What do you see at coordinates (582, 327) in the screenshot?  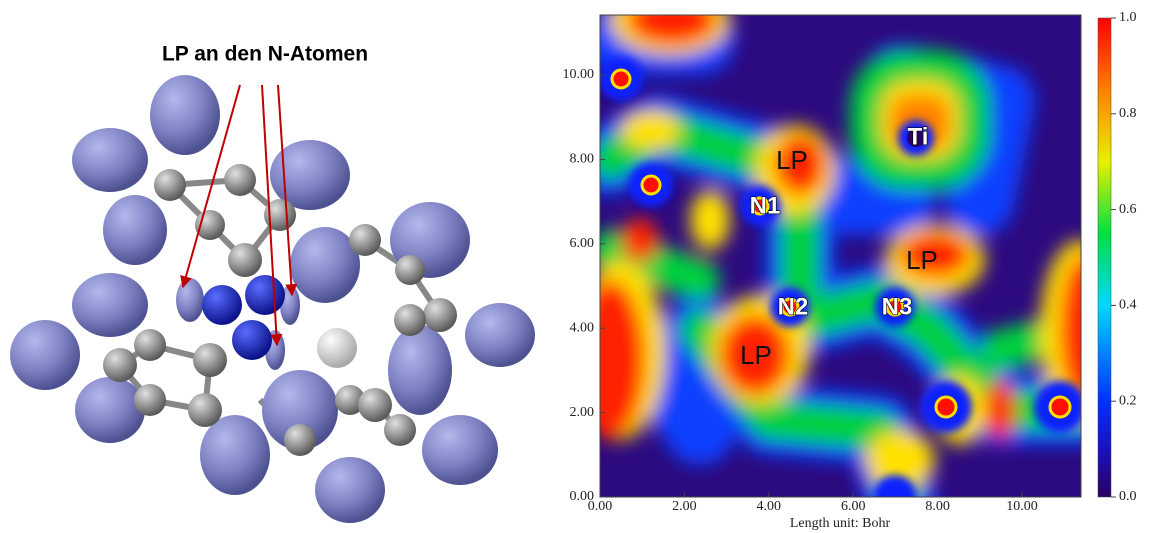 I see `y-tick-label: 4.00` at bounding box center [582, 327].